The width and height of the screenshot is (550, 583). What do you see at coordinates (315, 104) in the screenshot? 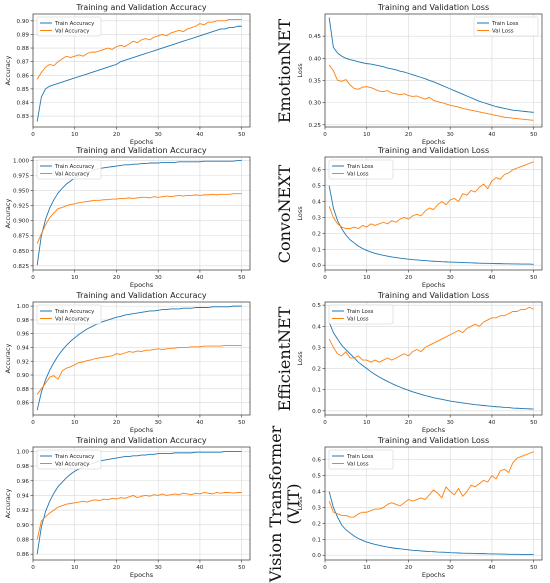
I see `y-tick-label: 0.30` at bounding box center [315, 104].